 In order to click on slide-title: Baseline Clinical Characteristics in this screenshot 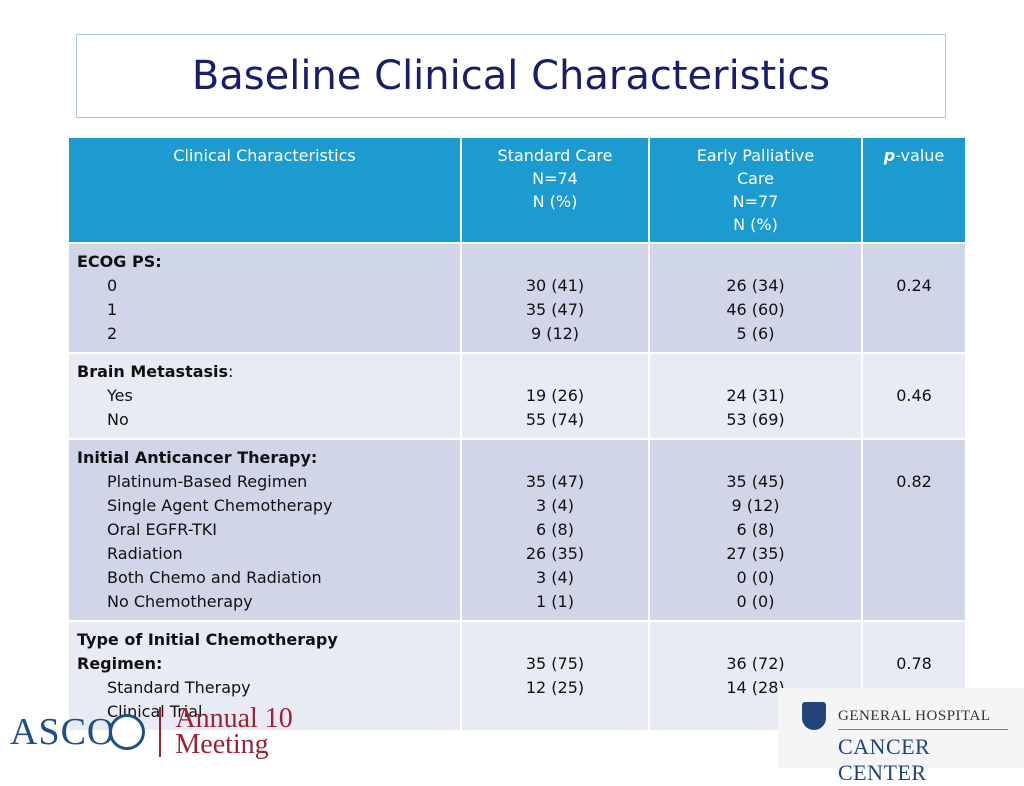, I will do `click(511, 76)`.